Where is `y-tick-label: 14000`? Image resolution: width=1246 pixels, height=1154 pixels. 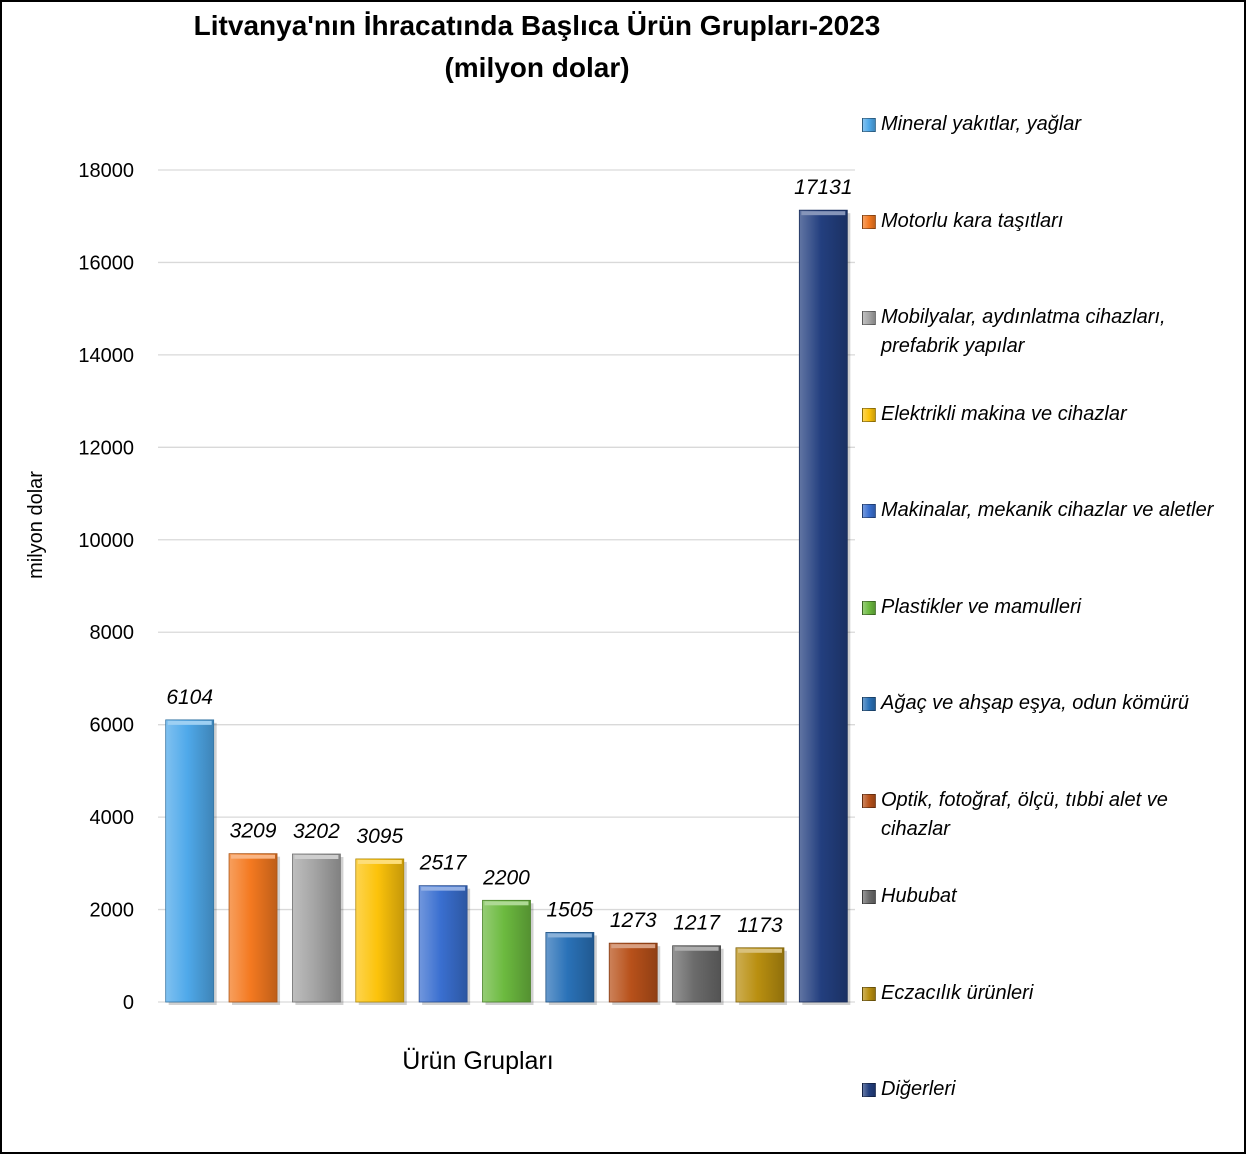 y-tick-label: 14000 is located at coordinates (106, 356).